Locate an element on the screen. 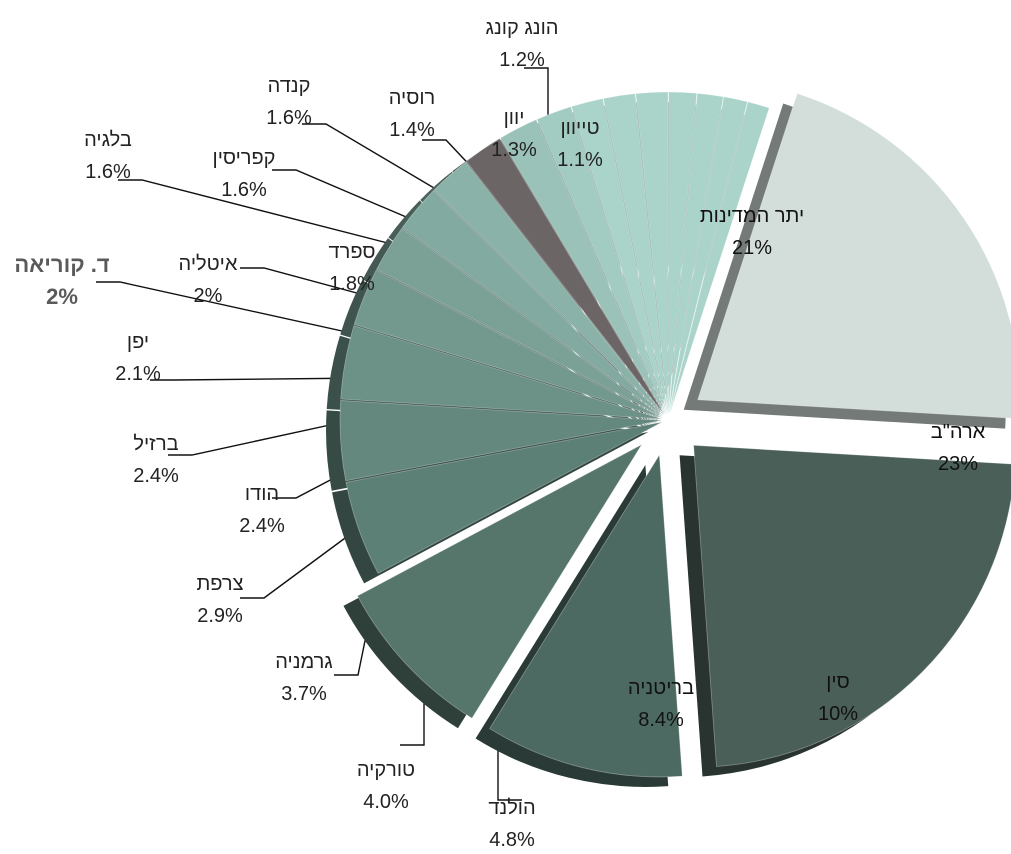  slice-16-name-label: קנדה is located at coordinates (289, 86).